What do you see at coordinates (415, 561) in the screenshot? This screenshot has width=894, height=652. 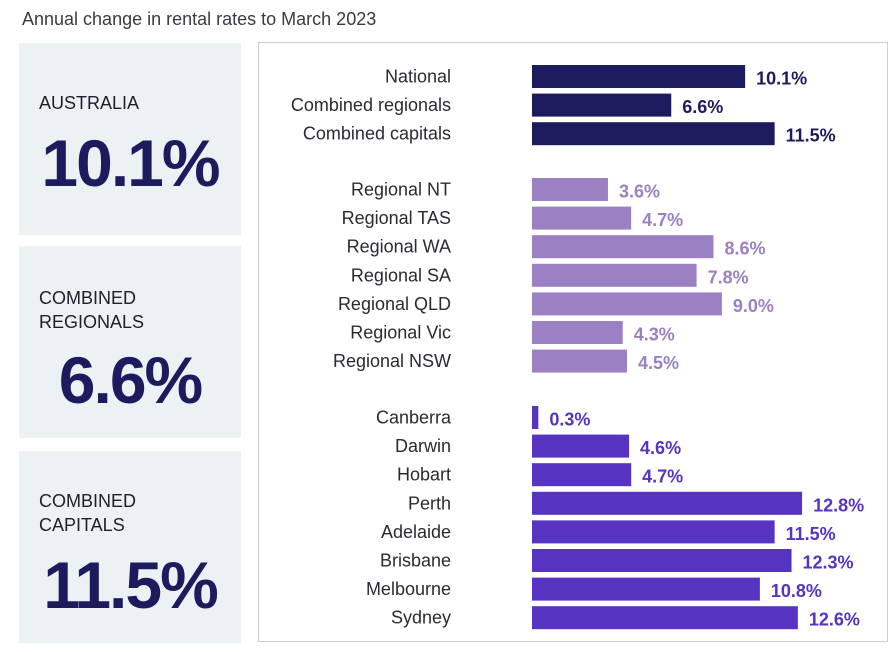 I see `category-label: Brisbane` at bounding box center [415, 561].